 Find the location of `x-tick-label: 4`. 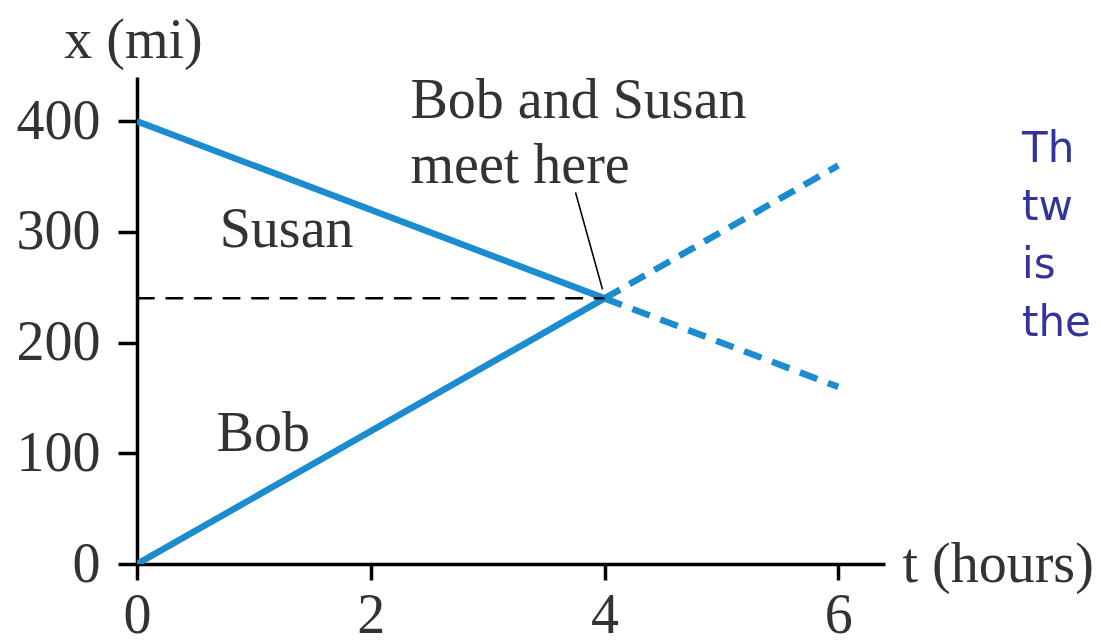

x-tick-label: 4 is located at coordinates (605, 611).